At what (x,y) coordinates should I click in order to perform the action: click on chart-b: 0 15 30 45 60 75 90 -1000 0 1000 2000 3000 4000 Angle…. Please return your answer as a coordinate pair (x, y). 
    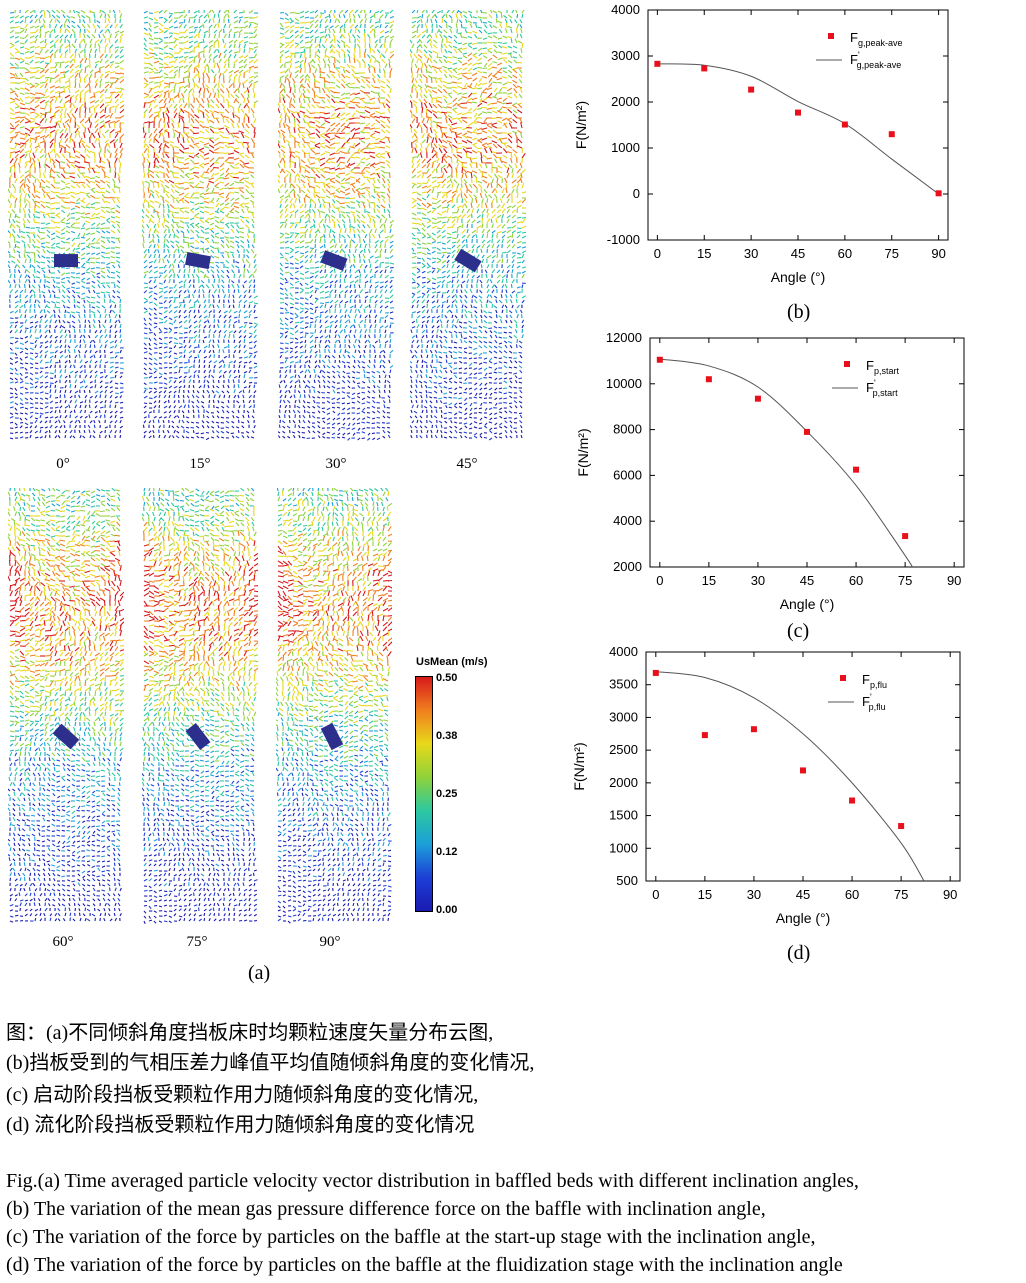
    Looking at the image, I should click on (761, 143).